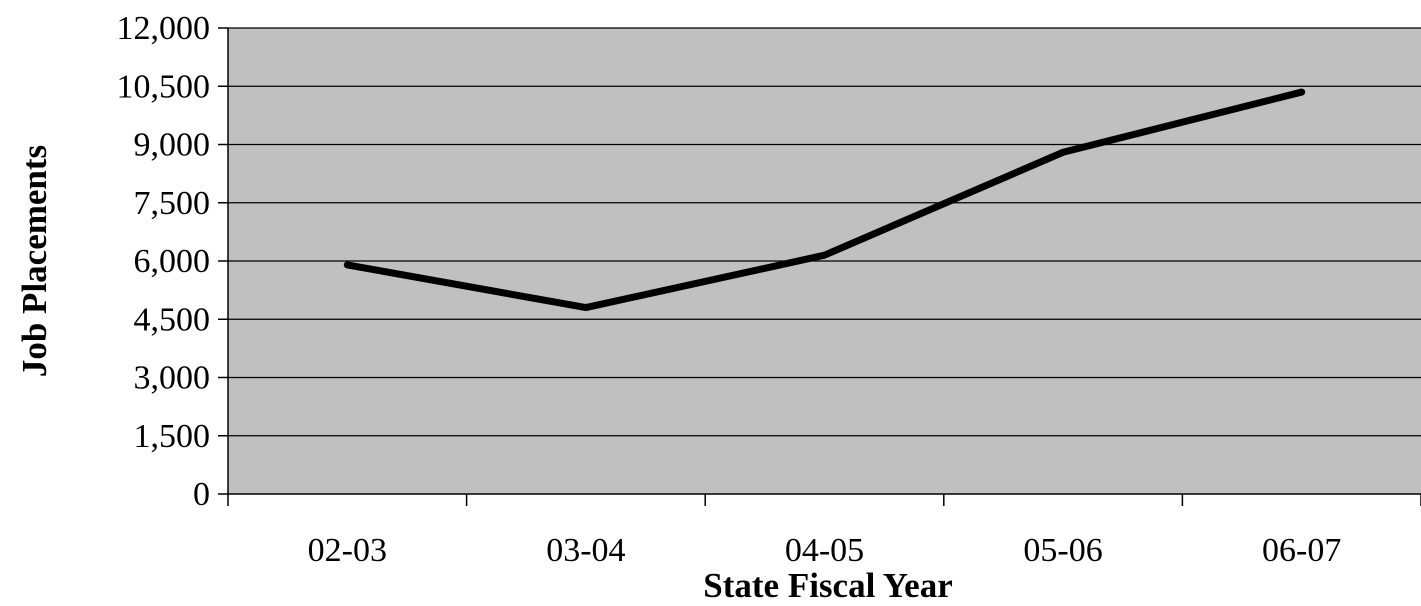 This screenshot has width=1421, height=606. What do you see at coordinates (172, 378) in the screenshot?
I see `y-tick-label: 3,000` at bounding box center [172, 378].